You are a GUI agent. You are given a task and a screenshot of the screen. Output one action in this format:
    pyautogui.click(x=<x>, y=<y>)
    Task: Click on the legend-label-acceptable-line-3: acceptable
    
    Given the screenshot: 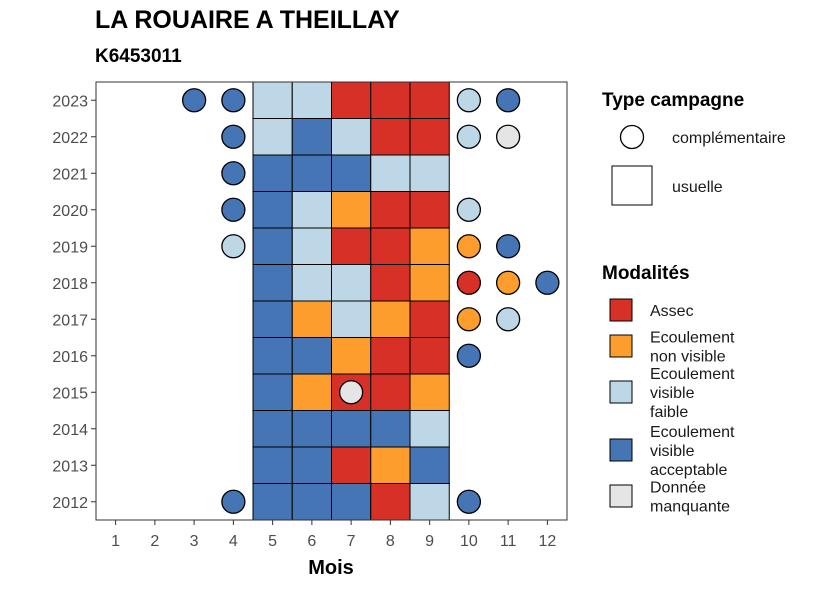 What is the action you would take?
    pyautogui.click(x=688, y=470)
    